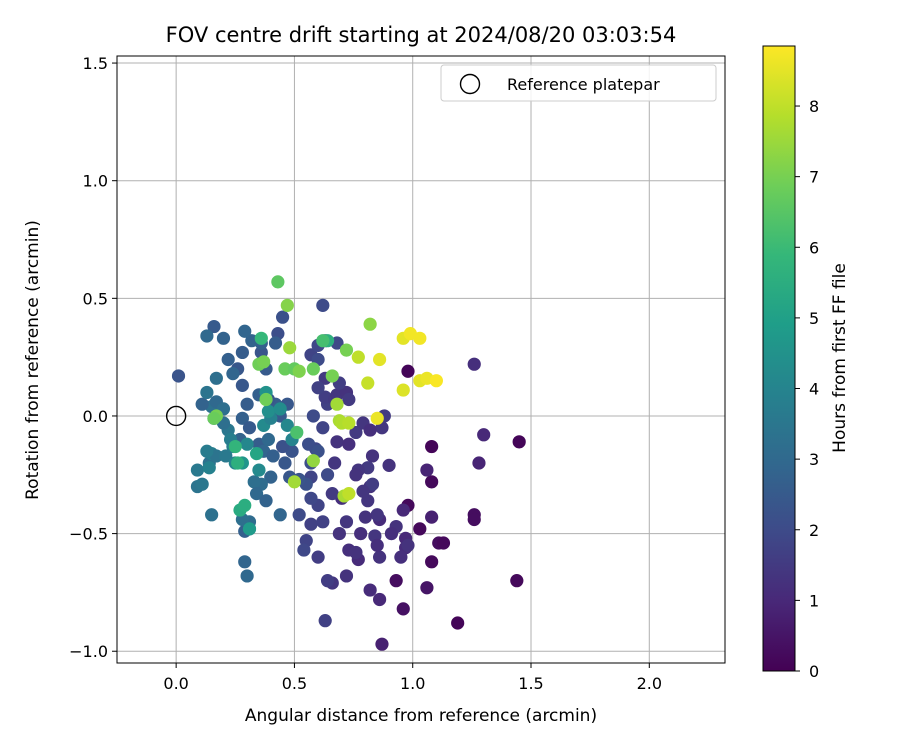  What do you see at coordinates (583, 84) in the screenshot?
I see `legend-label-reference: Reference platepar` at bounding box center [583, 84].